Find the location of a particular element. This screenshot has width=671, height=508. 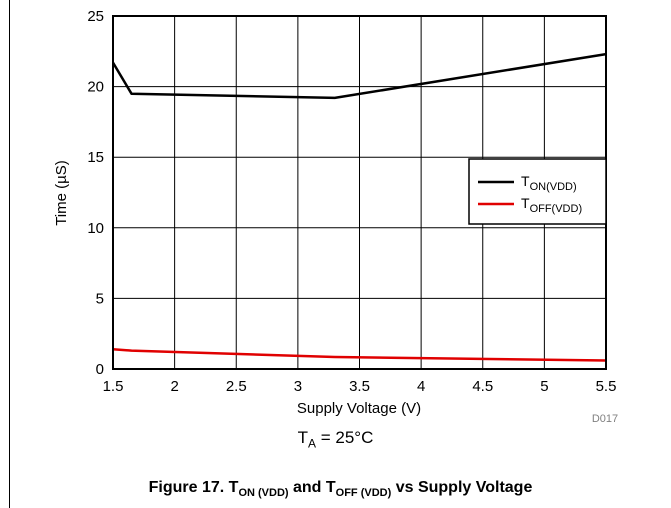

x-tick-label: 5.5 is located at coordinates (606, 386).